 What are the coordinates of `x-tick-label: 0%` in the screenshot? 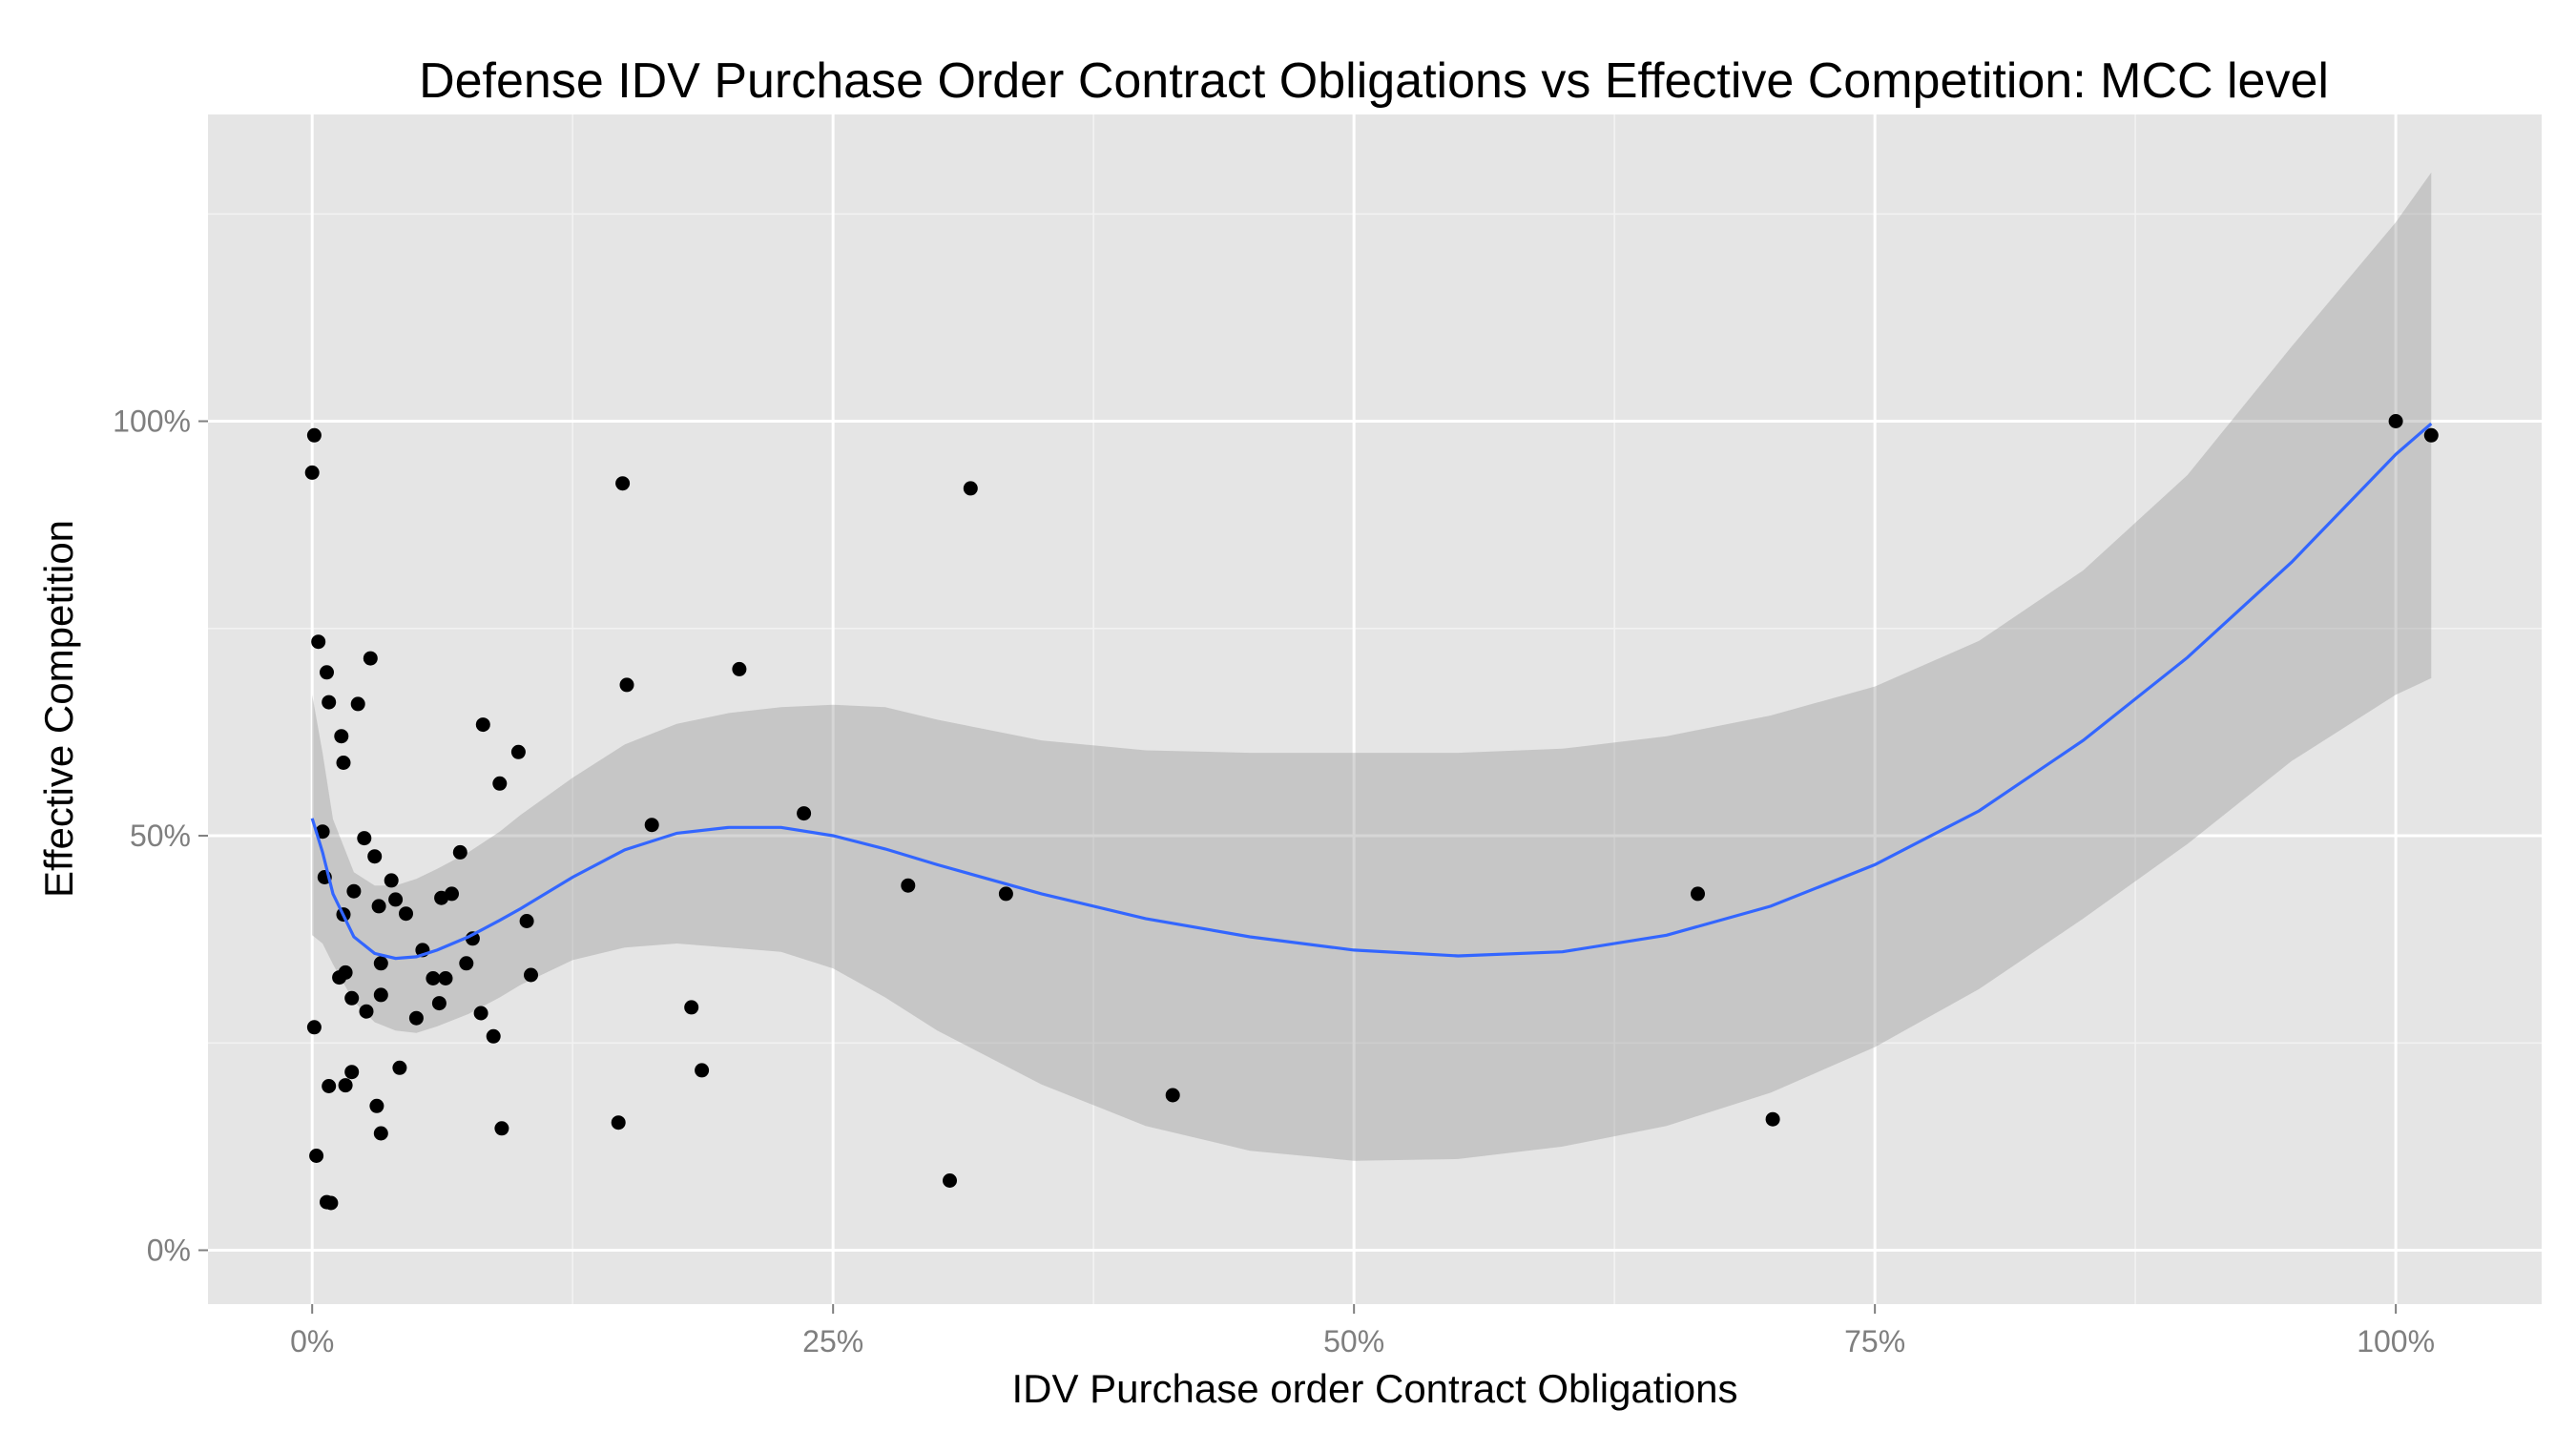 It's located at (312, 1341).